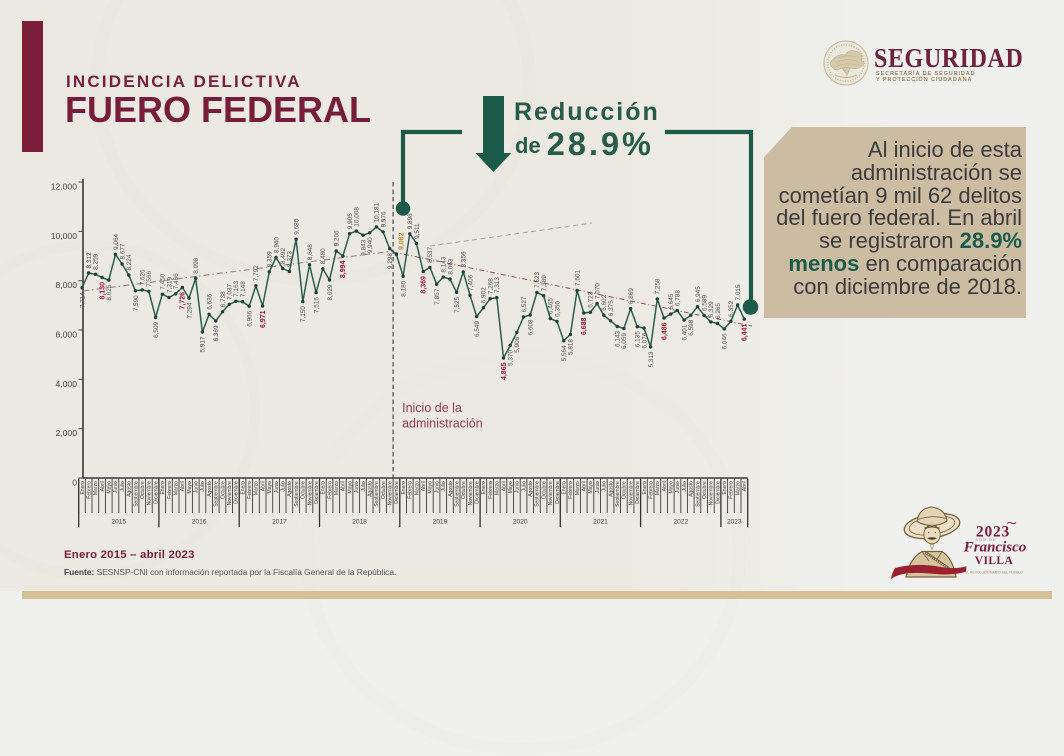 The height and width of the screenshot is (756, 1064). What do you see at coordinates (109, 292) in the screenshot?
I see `svg-text: 8,025` at bounding box center [109, 292].